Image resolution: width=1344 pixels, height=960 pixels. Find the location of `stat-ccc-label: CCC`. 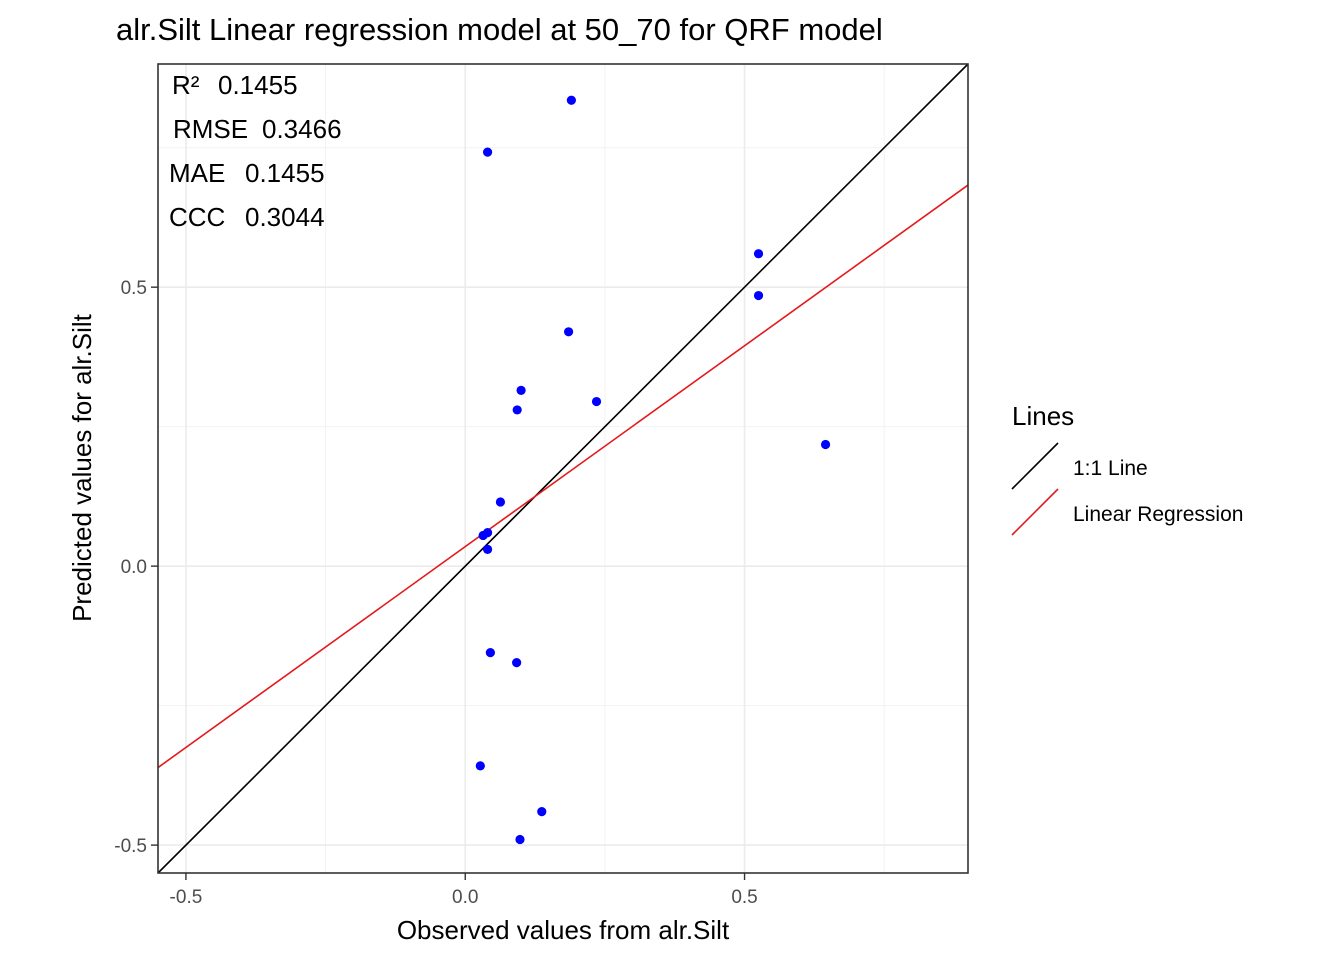

stat-ccc-label: CCC is located at coordinates (197, 217).